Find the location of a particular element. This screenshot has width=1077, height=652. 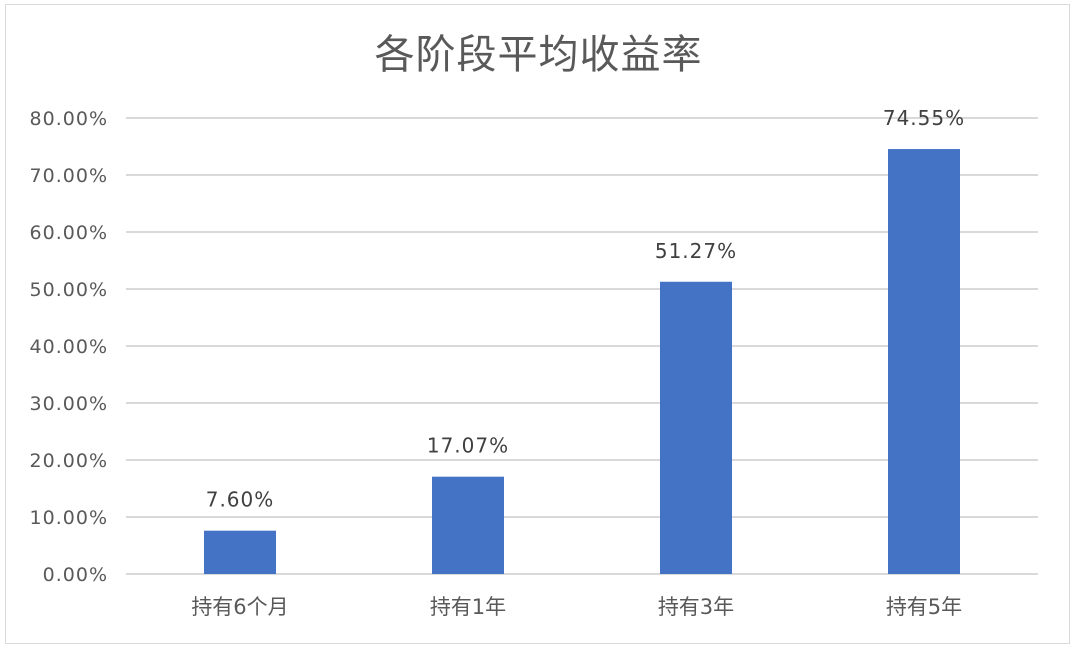

y-tick-label: 40.00% is located at coordinates (69, 347).